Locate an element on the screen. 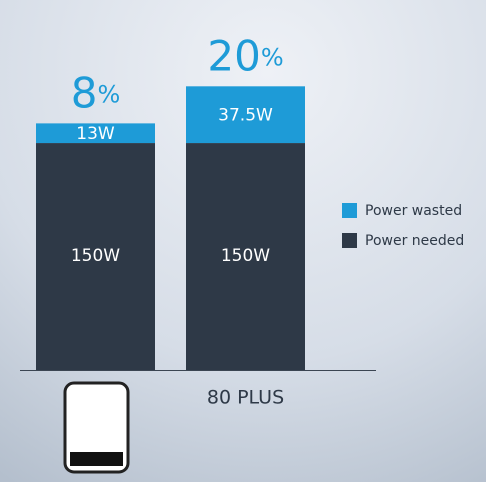 The image size is (486, 482). logo-band is located at coordinates (96, 459).